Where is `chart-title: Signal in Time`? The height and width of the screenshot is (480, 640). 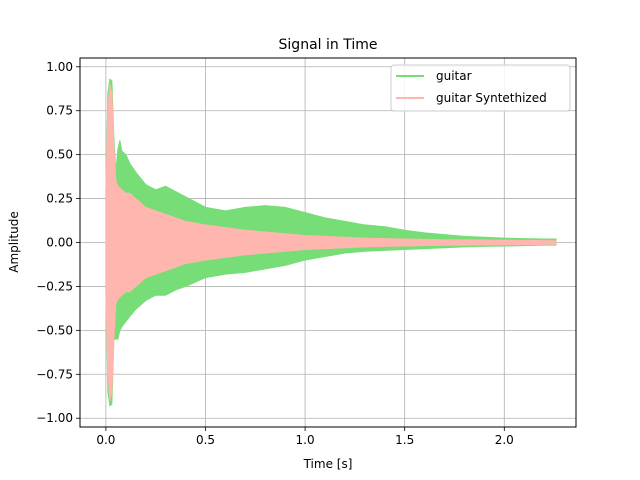
chart-title: Signal in Time is located at coordinates (328, 45).